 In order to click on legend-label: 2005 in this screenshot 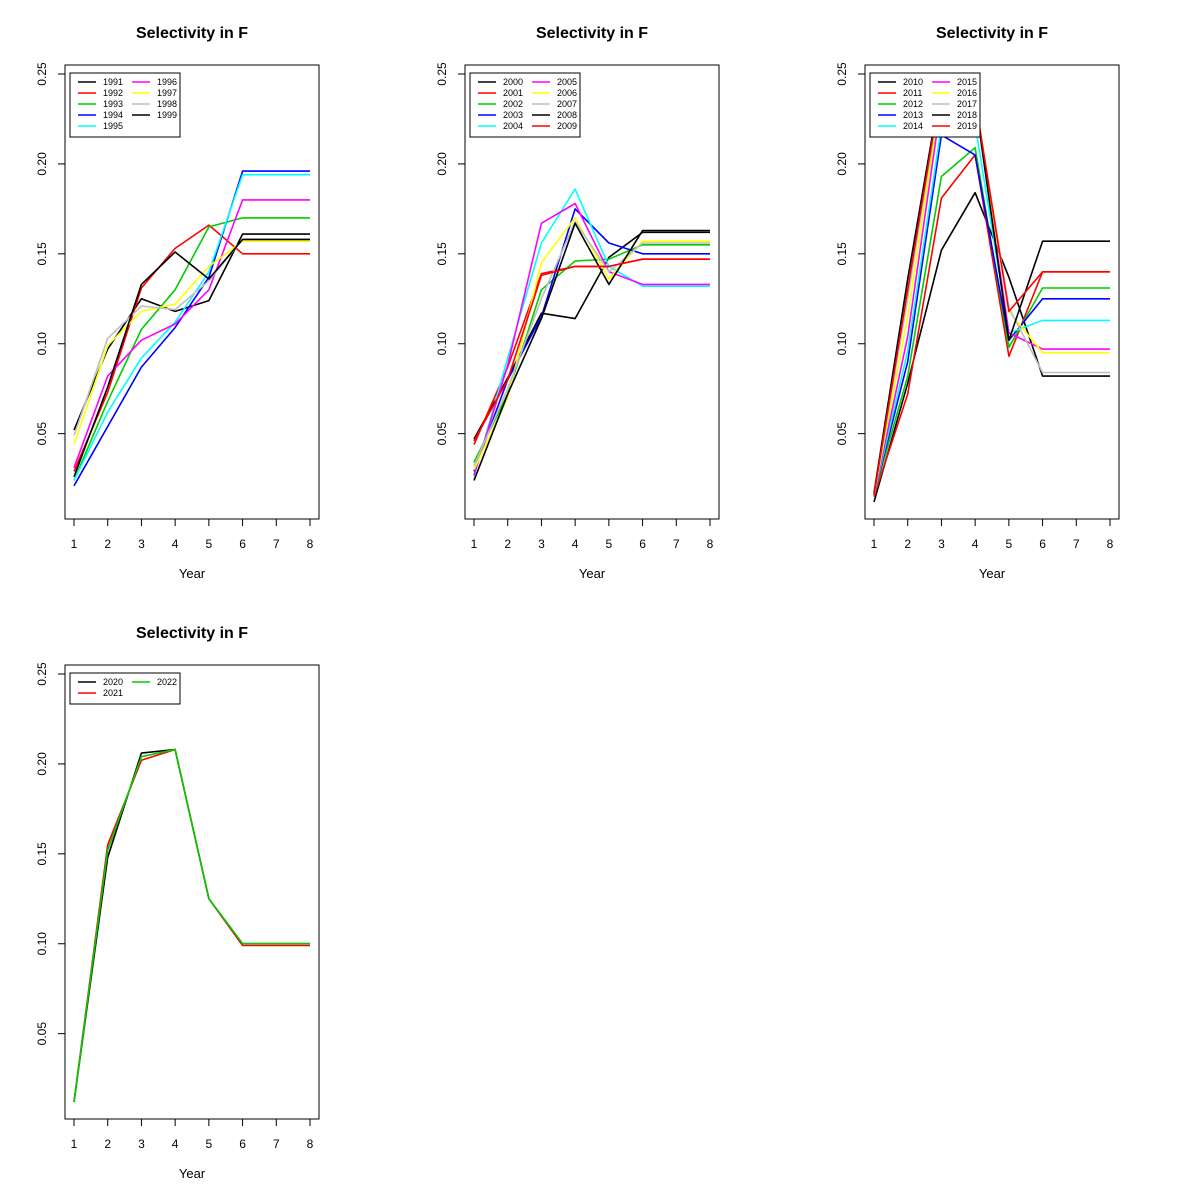, I will do `click(567, 82)`.